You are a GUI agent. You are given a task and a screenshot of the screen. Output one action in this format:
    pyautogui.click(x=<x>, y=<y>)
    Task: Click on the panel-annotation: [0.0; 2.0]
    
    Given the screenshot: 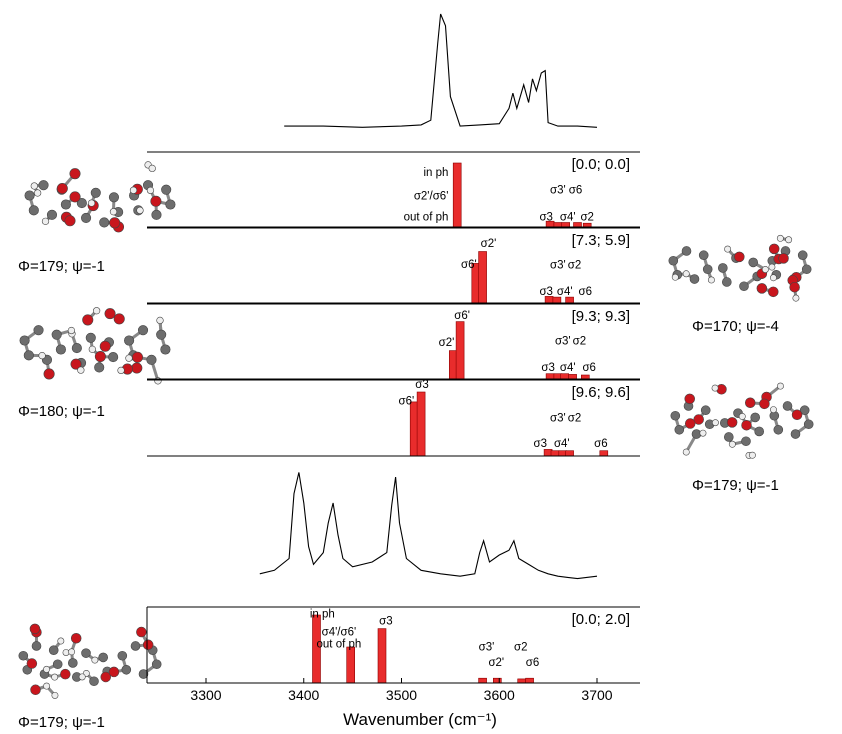 What is the action you would take?
    pyautogui.click(x=601, y=619)
    